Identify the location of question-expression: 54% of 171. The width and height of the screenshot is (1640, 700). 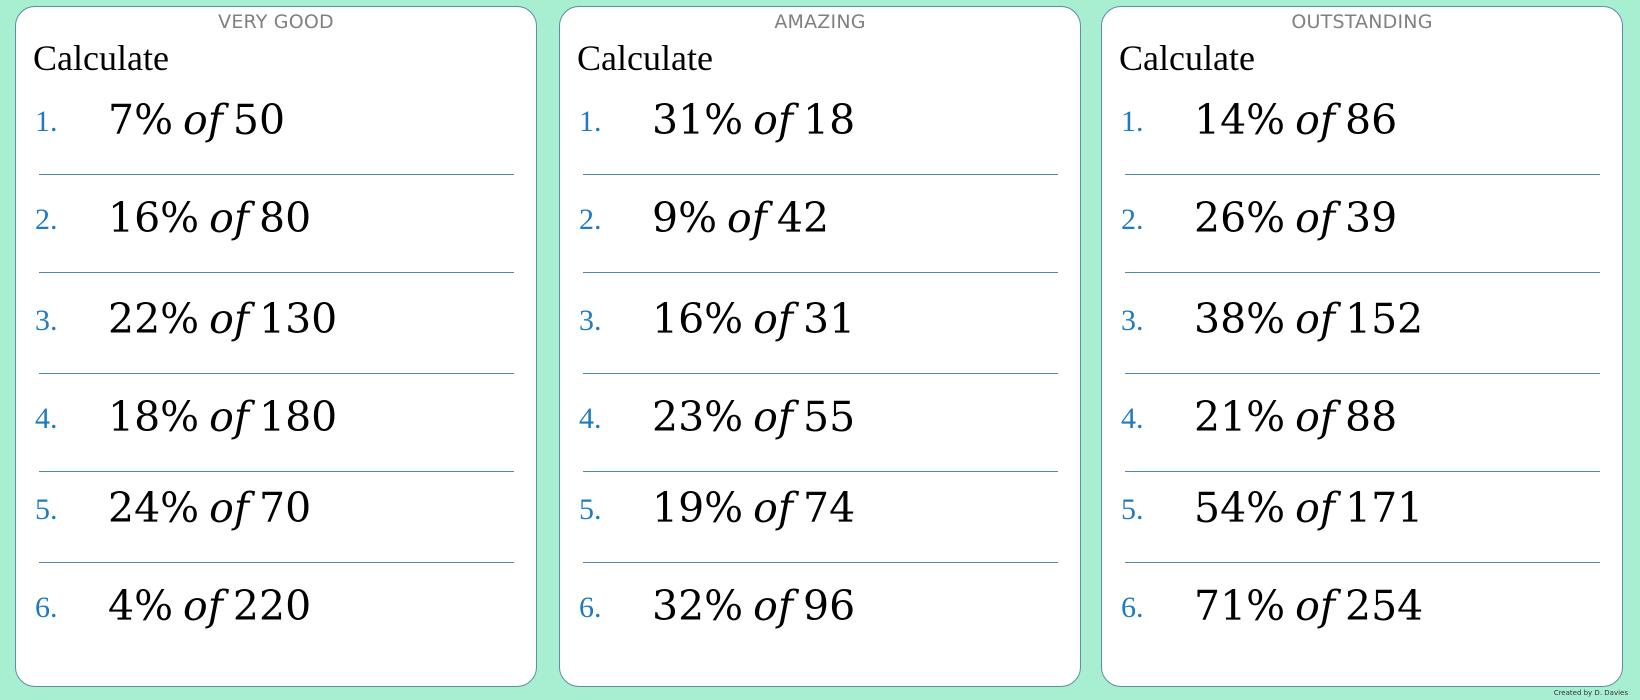
(1308, 508).